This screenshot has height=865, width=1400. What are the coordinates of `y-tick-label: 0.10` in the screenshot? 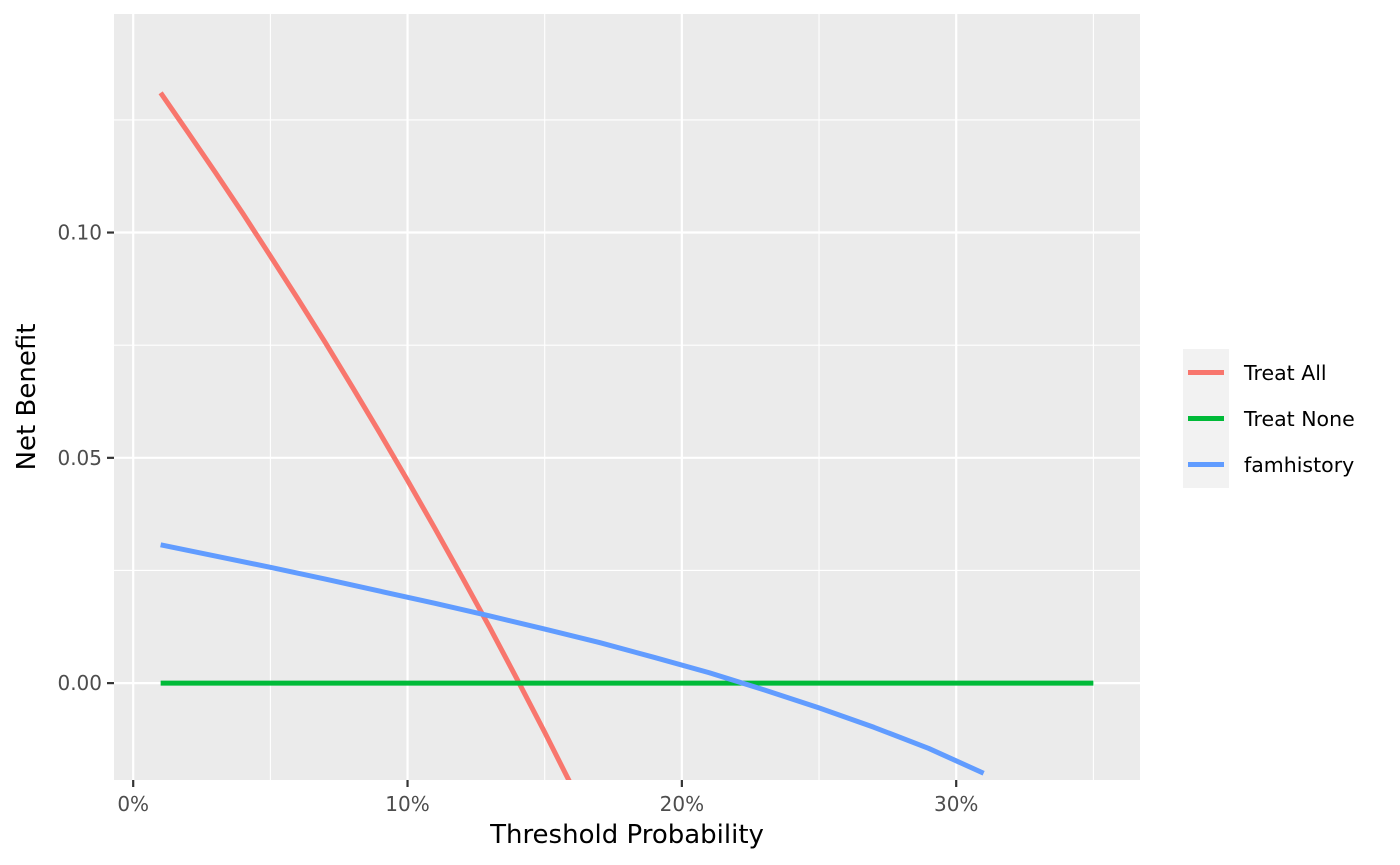 It's located at (79, 233).